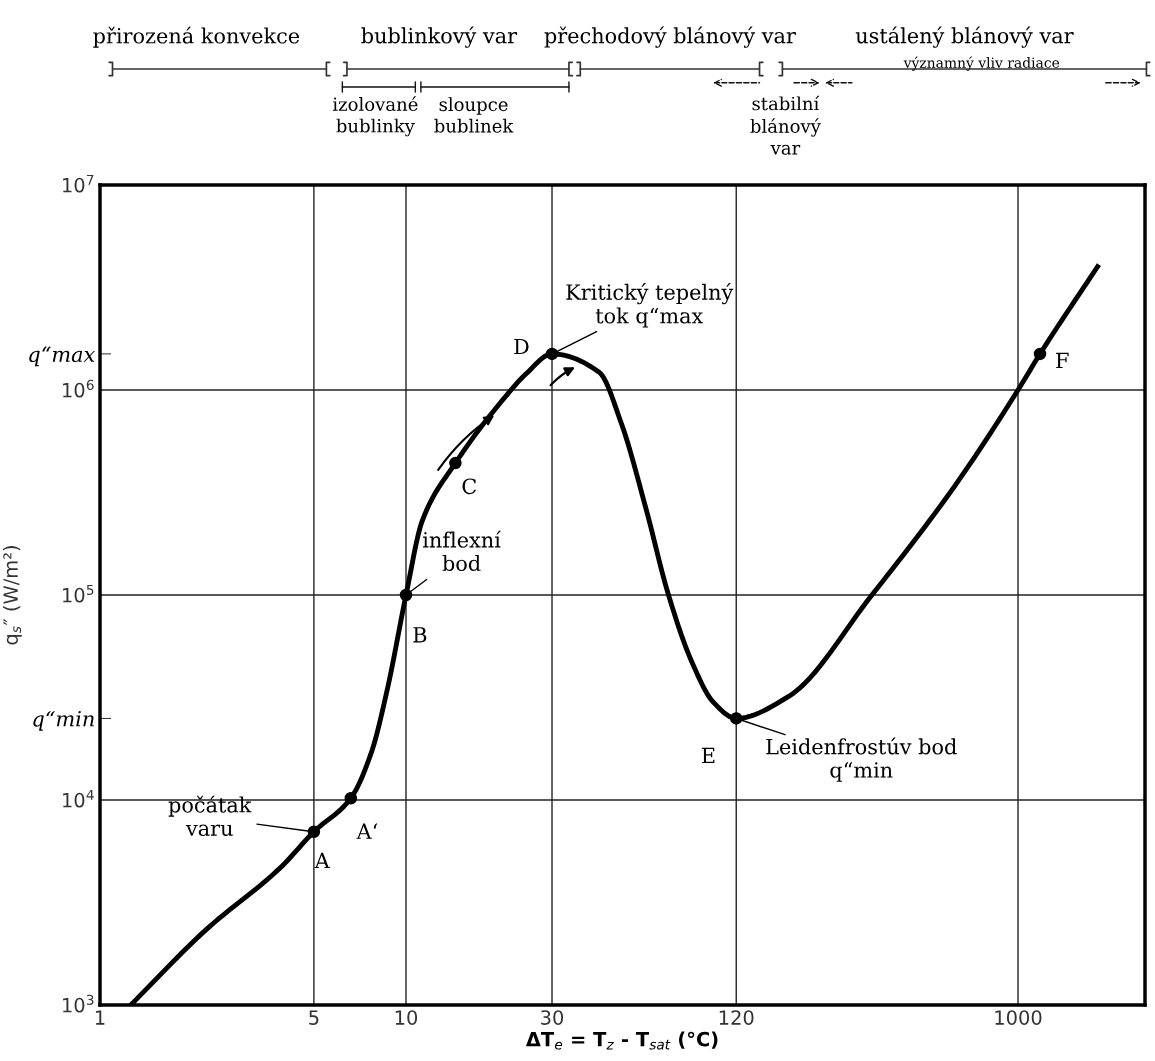 Image resolution: width=1155 pixels, height=1061 pixels. What do you see at coordinates (670, 37) in the screenshot?
I see `text: přechodový blánový var` at bounding box center [670, 37].